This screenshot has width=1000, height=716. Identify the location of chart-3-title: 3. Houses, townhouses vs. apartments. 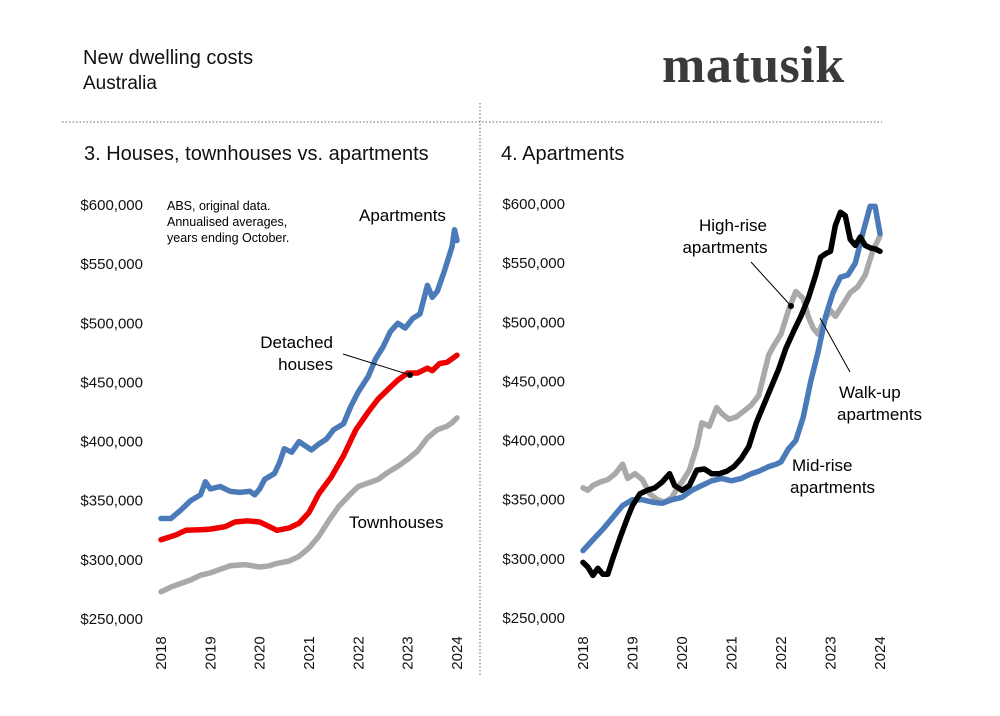
(256, 154).